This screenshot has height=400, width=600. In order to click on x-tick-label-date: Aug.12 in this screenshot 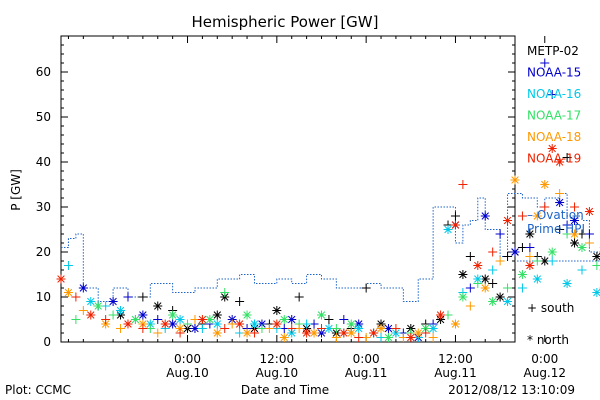, I will do `click(545, 373)`.